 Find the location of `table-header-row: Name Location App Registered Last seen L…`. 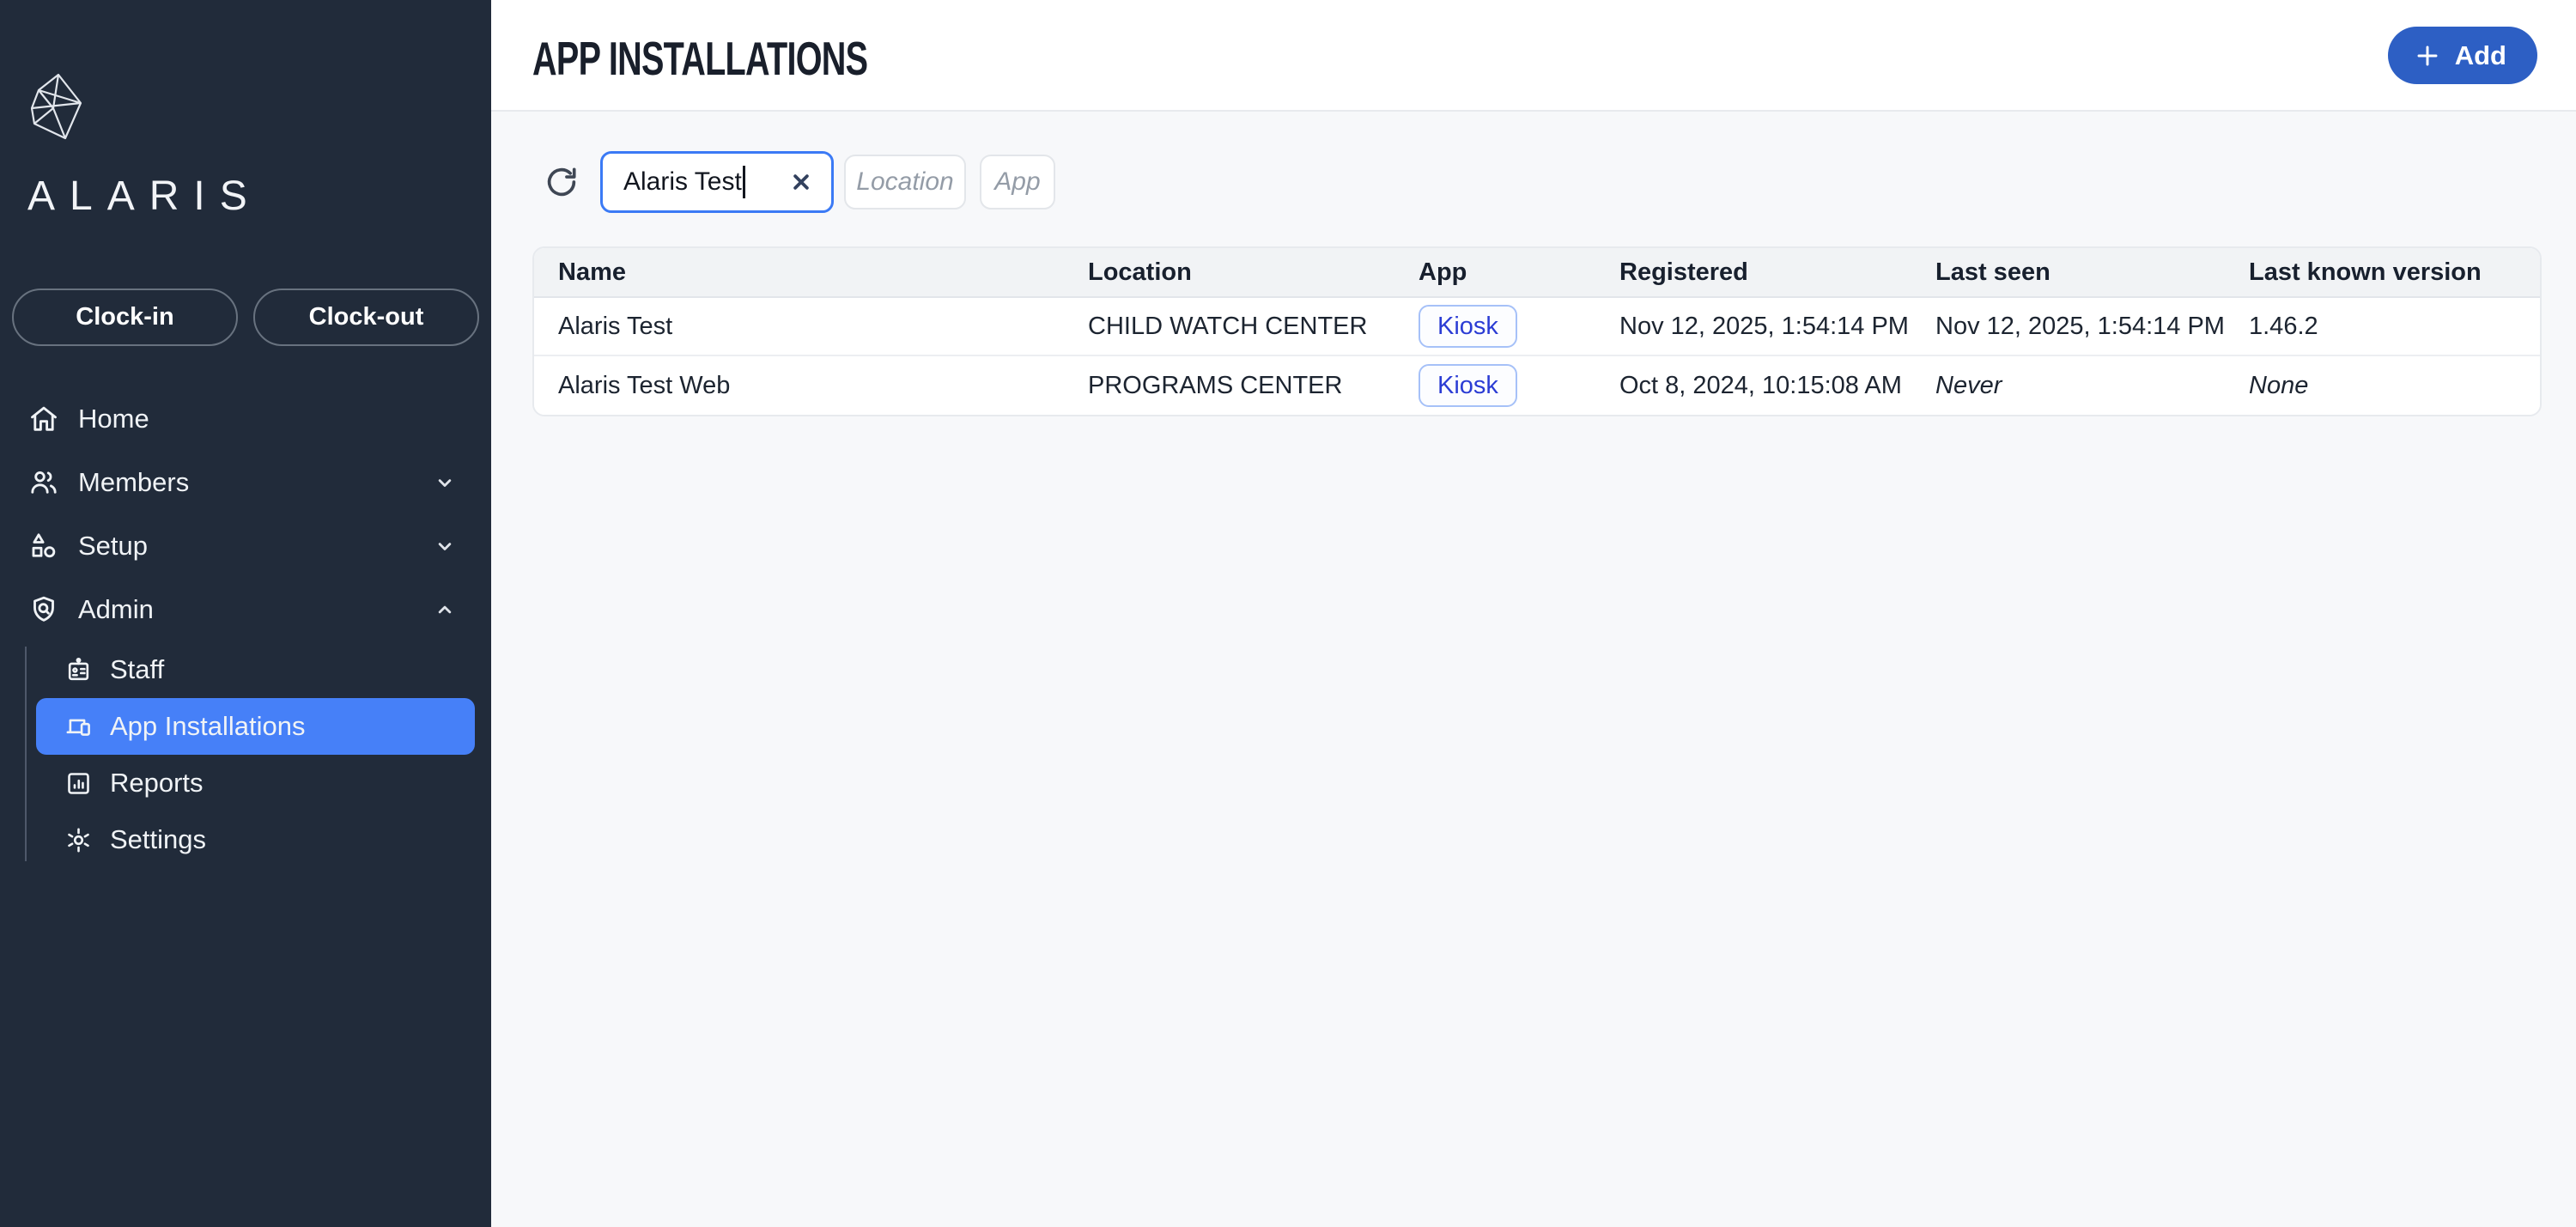

table-header-row: Name Location App Registered Last seen L… is located at coordinates (1537, 273).